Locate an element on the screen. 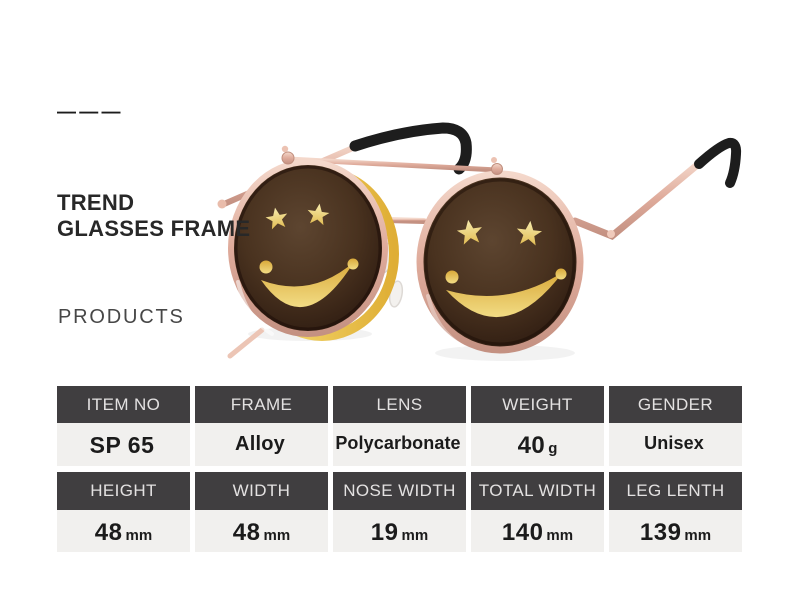 Image resolution: width=800 pixels, height=610 pixels. value-text: Unisex is located at coordinates (674, 443).